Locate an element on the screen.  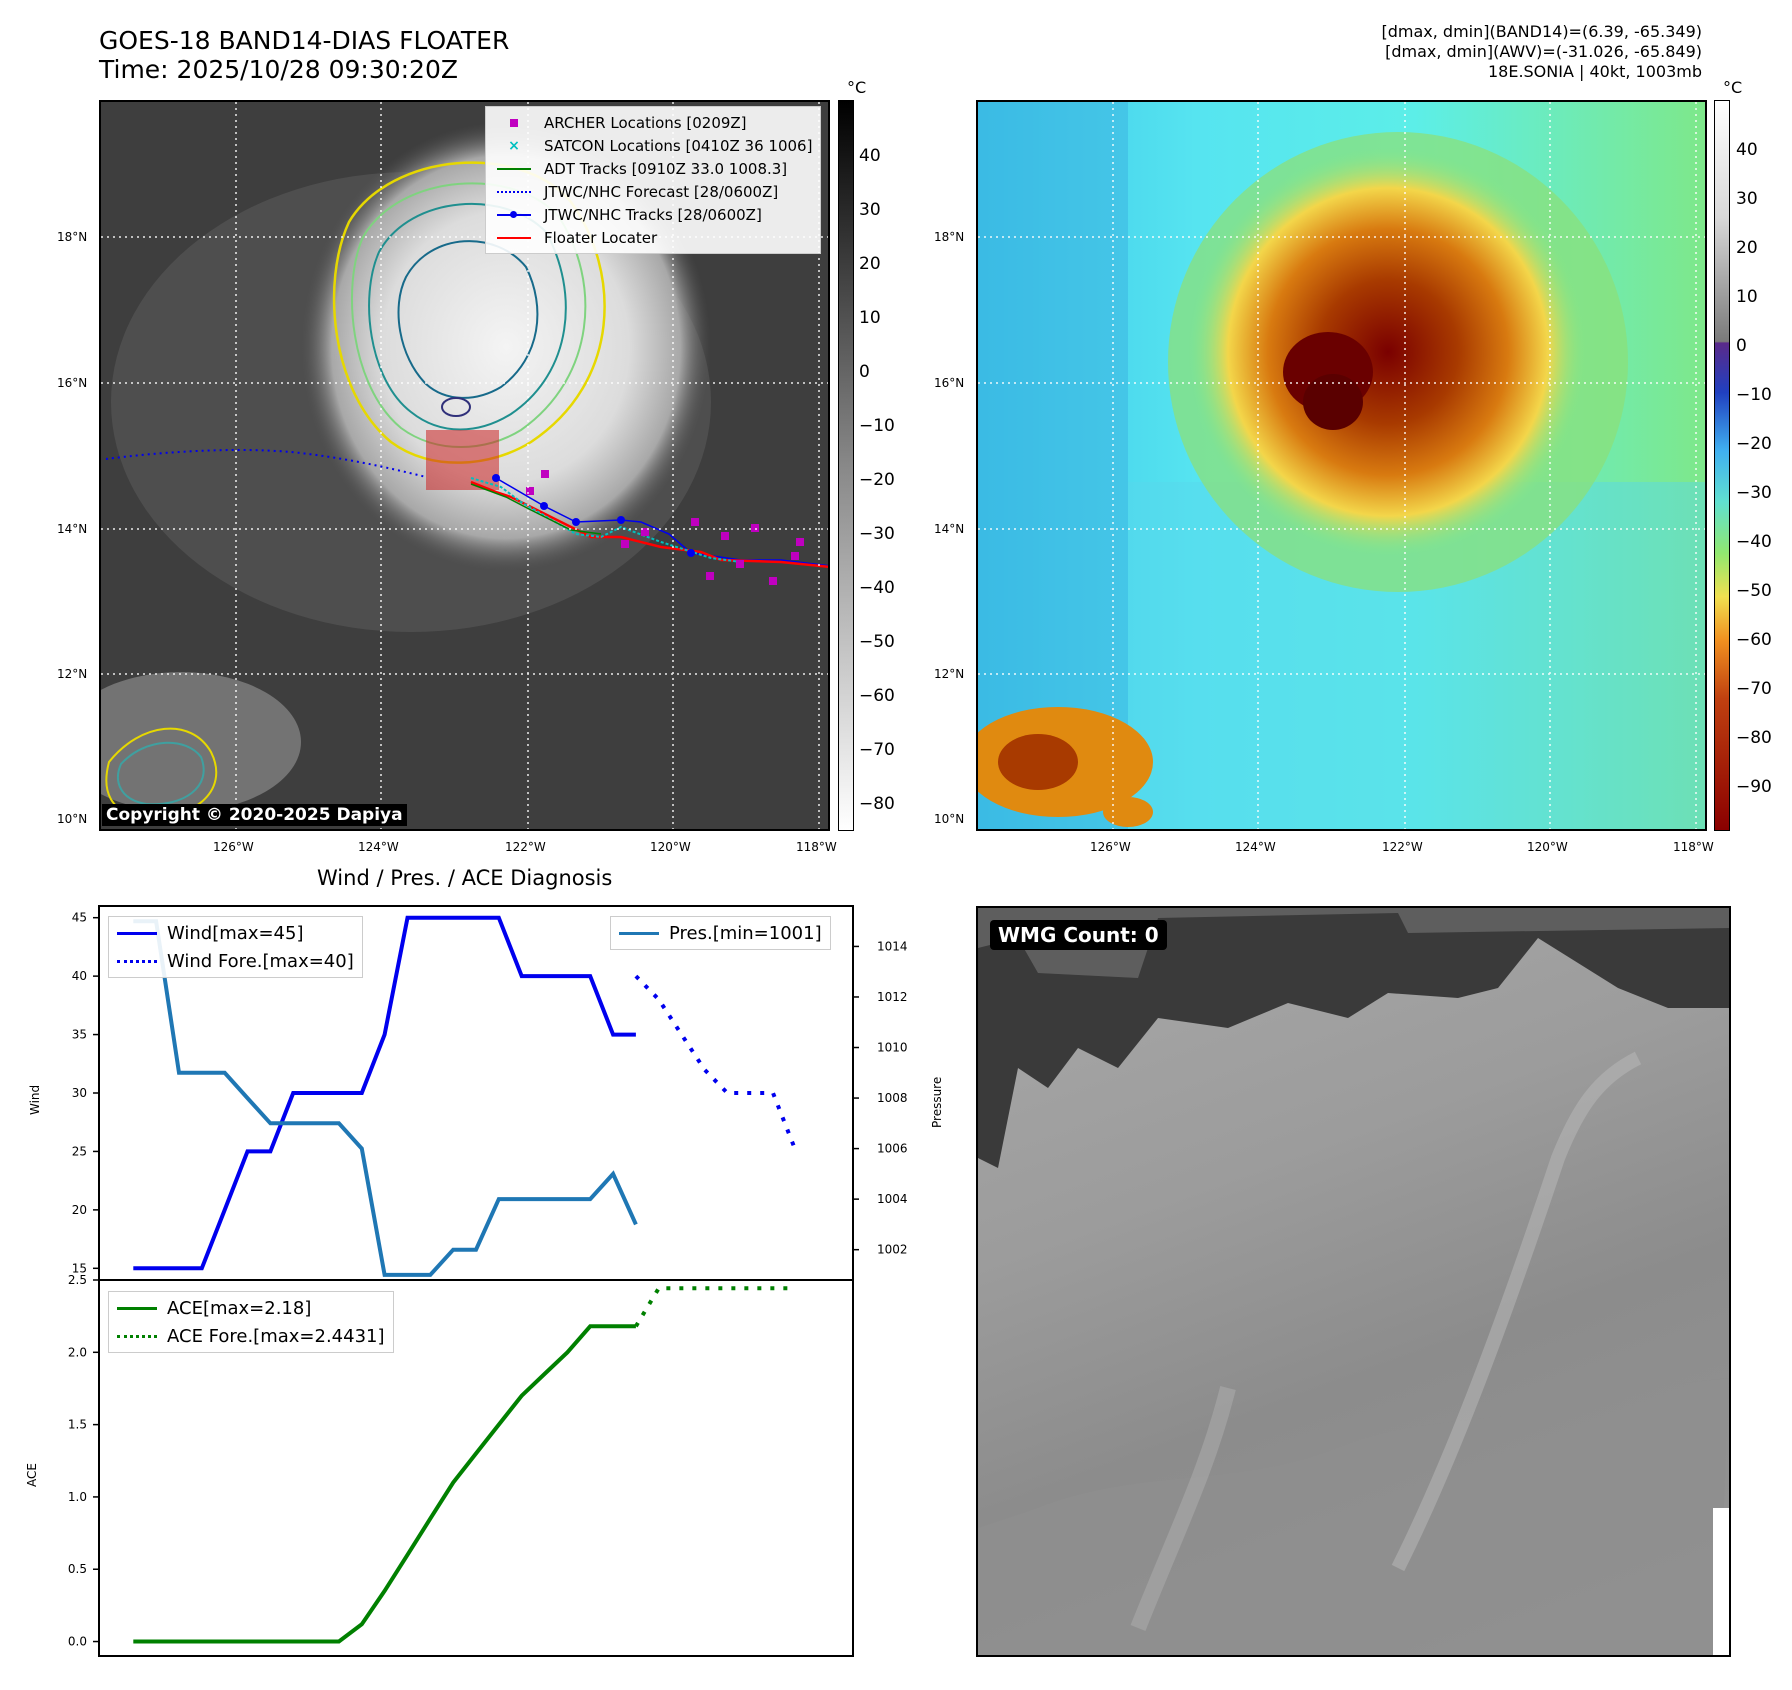
wmg-count-badge: WMG Count: 0 is located at coordinates (1078, 935).